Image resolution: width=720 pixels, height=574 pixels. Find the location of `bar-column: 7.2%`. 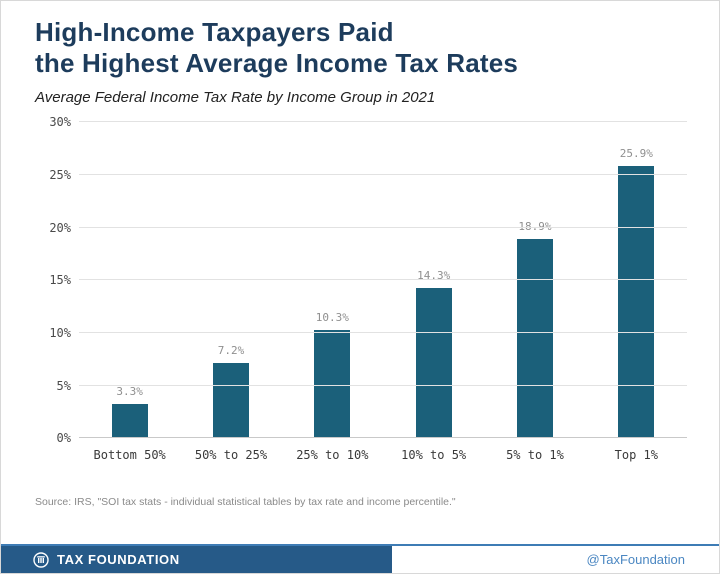

bar-column: 7.2% is located at coordinates (230, 280).